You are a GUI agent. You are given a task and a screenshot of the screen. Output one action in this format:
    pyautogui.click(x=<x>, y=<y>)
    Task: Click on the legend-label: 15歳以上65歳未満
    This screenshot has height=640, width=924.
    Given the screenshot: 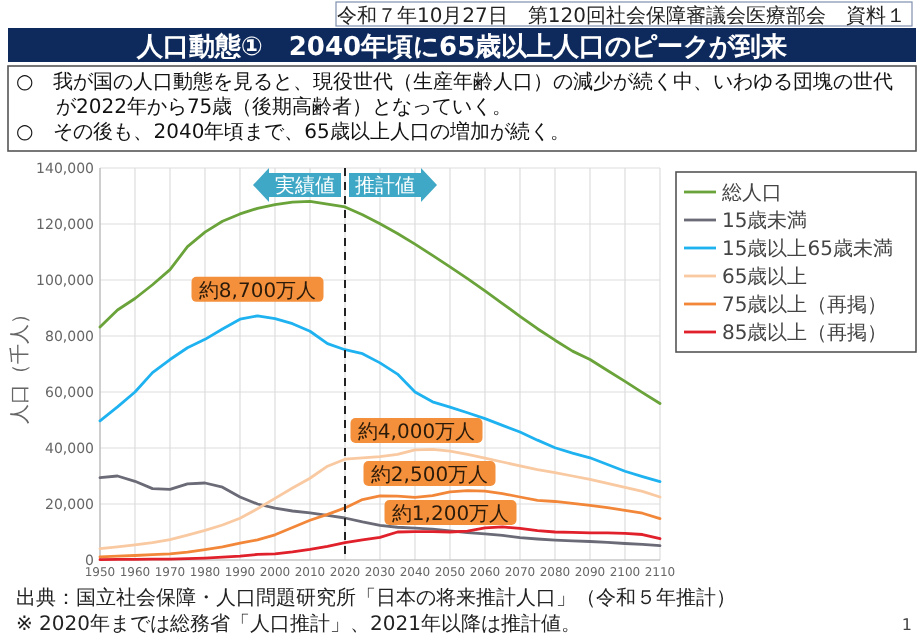 What is the action you would take?
    pyautogui.click(x=807, y=249)
    